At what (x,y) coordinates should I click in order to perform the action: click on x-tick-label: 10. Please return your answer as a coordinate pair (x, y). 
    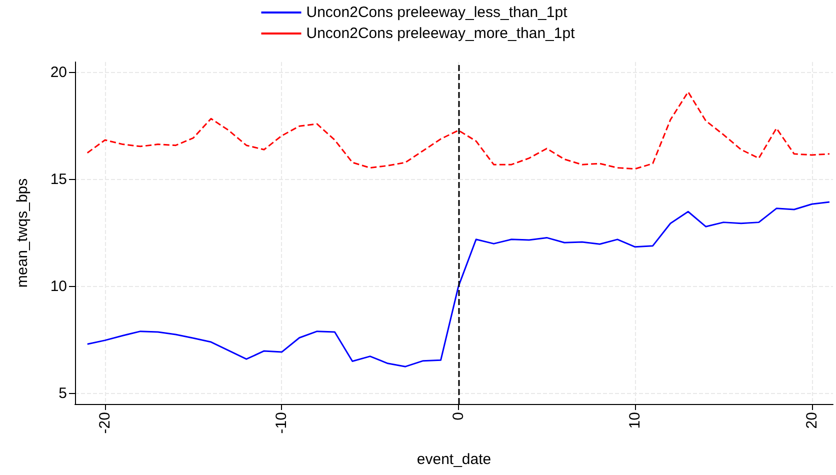
    Looking at the image, I should click on (635, 420).